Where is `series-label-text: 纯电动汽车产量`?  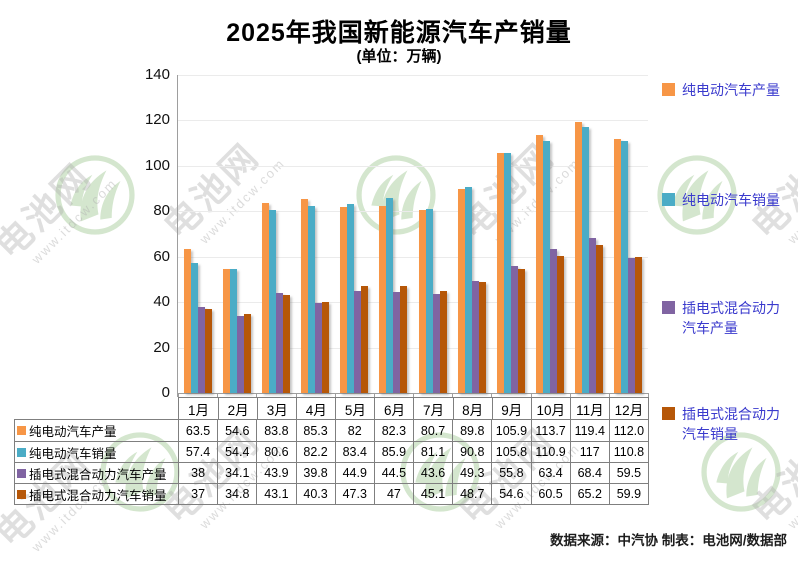 series-label-text: 纯电动汽车产量 is located at coordinates (73, 432).